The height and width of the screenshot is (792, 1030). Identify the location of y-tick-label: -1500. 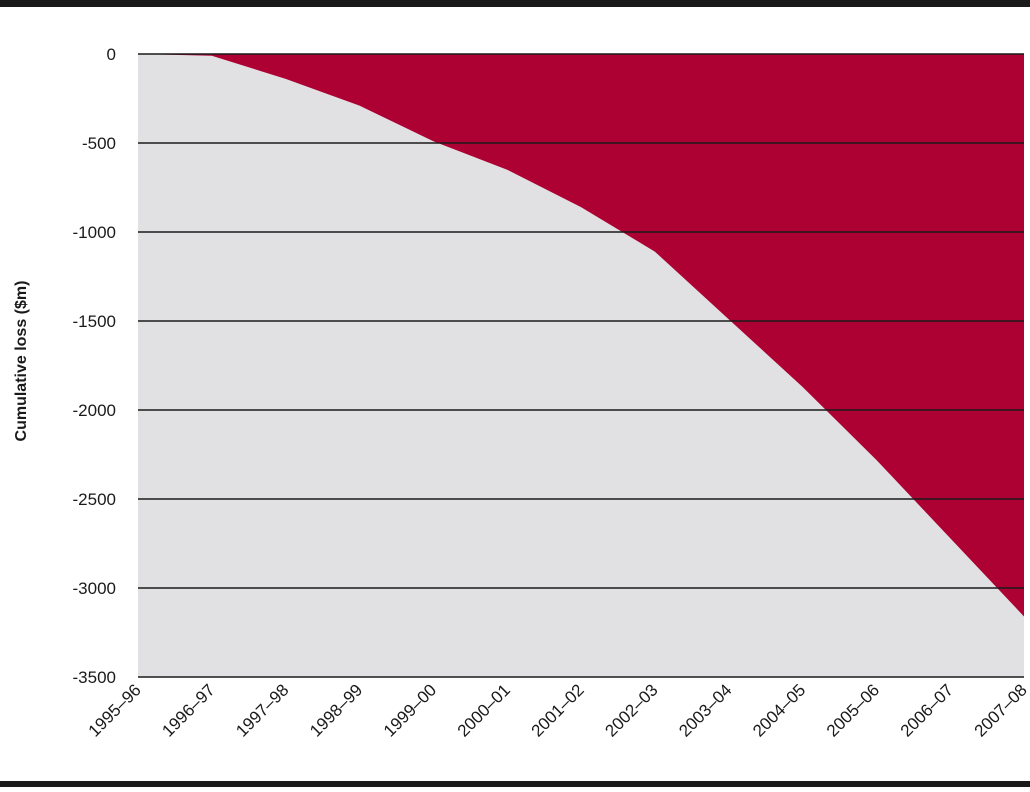
(94, 321).